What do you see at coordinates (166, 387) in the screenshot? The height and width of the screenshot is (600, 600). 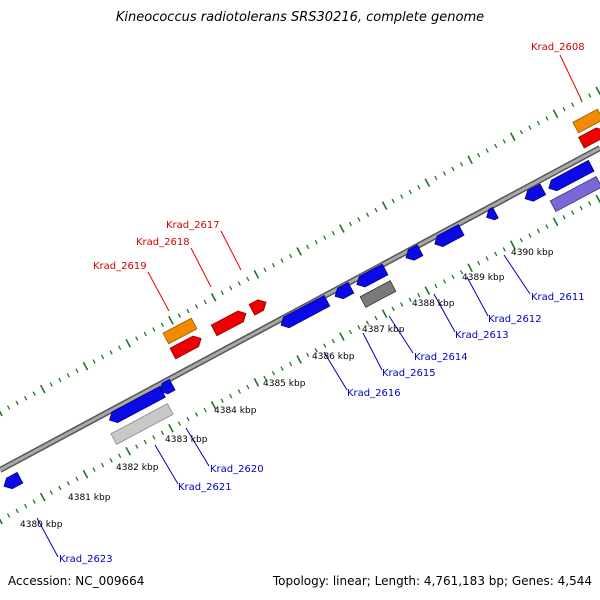 I see `gene-krad-2620-cds` at bounding box center [166, 387].